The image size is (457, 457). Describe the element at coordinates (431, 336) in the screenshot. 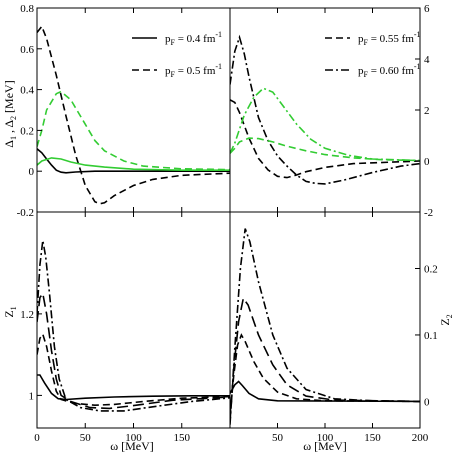

I see `y-tick-label: 0.1` at that location.